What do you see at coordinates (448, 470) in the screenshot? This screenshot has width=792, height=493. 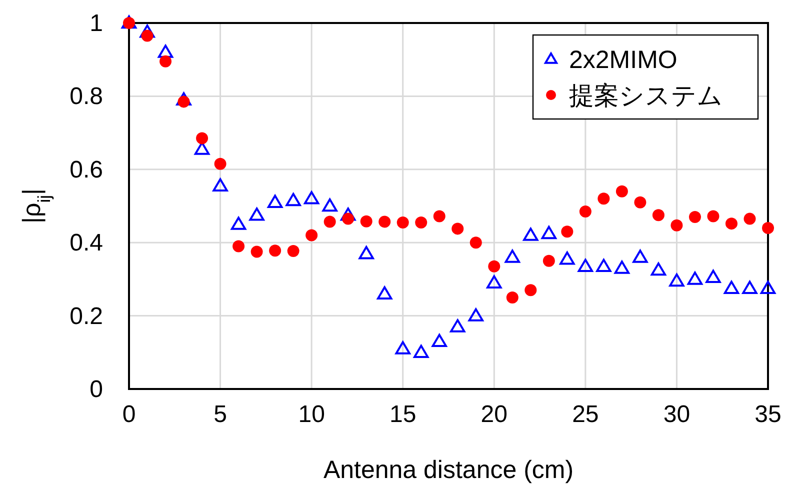 I see `x-axis-title: Antenna distance (cm)` at bounding box center [448, 470].